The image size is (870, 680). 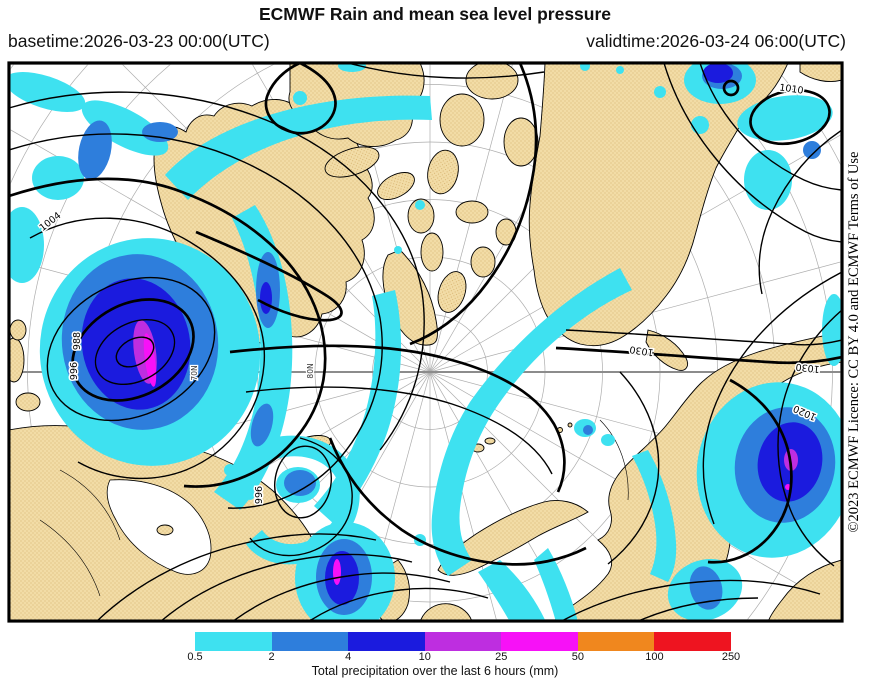 What do you see at coordinates (791, 89) in the screenshot?
I see `isobar-value-label: 1010` at bounding box center [791, 89].